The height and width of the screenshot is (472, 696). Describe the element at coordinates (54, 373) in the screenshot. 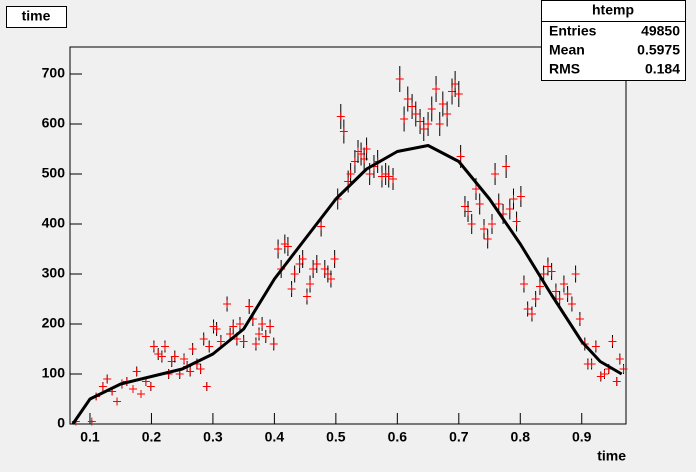

I see `y-tick-label: 100` at that location.